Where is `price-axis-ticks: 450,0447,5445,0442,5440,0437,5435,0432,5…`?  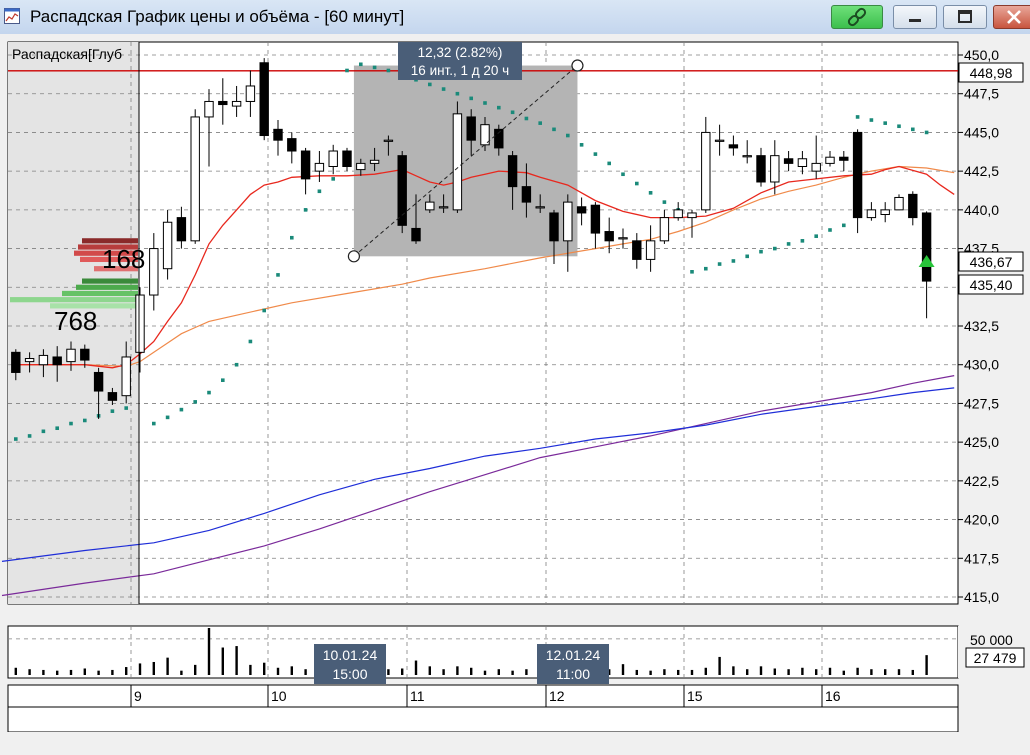 price-axis-ticks: 450,0447,5445,0442,5440,0437,5435,0432,5… is located at coordinates (978, 326).